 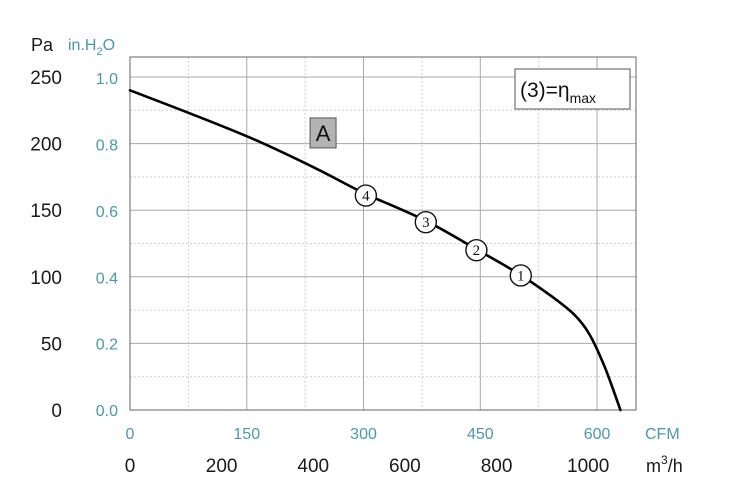 What do you see at coordinates (363, 434) in the screenshot?
I see `x-tick-label-cfm: 300` at bounding box center [363, 434].